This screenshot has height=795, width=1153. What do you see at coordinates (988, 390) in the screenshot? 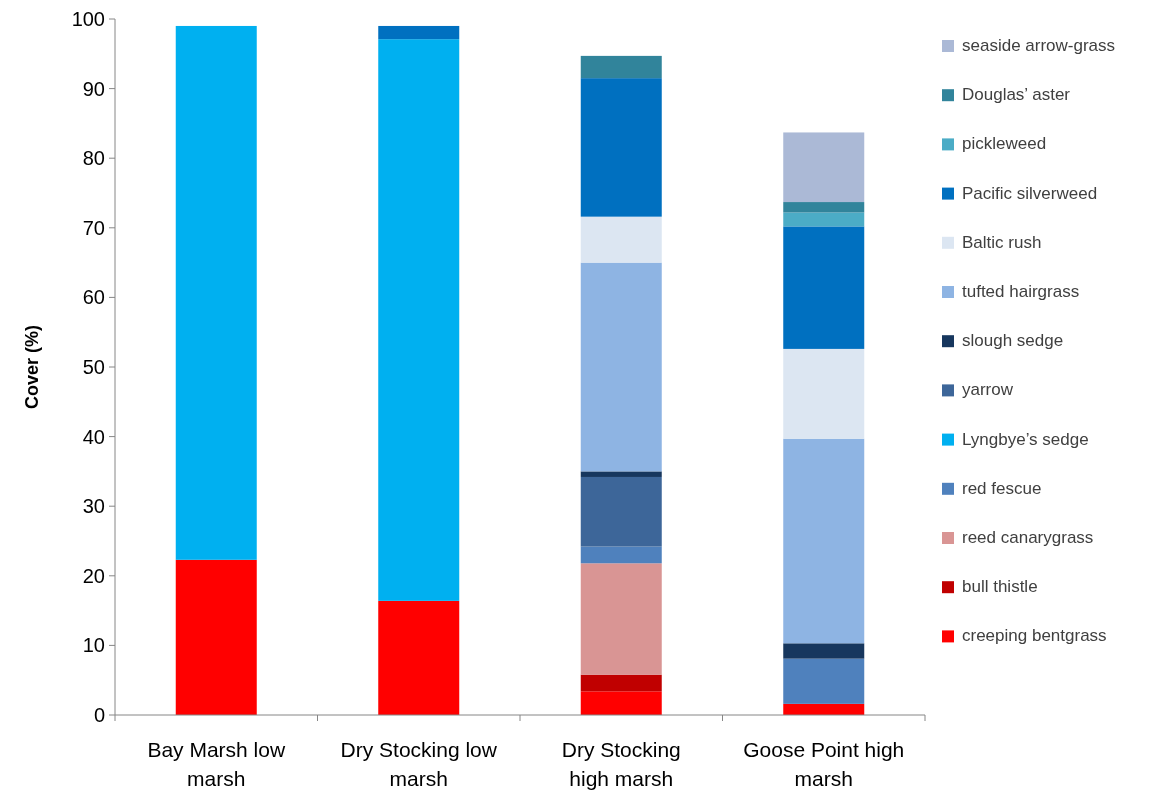
I see `legend-label: yarrow` at bounding box center [988, 390].